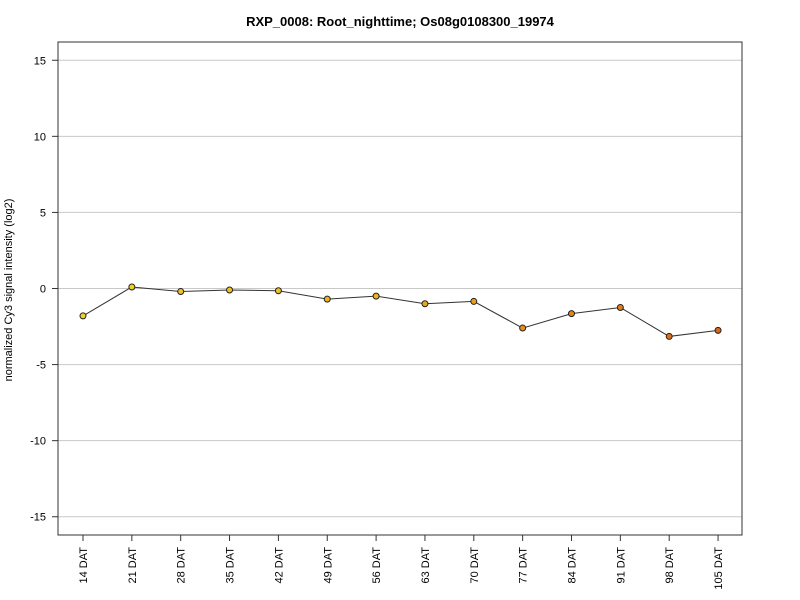 This screenshot has height=600, width=800. What do you see at coordinates (9, 290) in the screenshot?
I see `y-axis-label: normalized Cy3 signal intensity (log2)` at bounding box center [9, 290].